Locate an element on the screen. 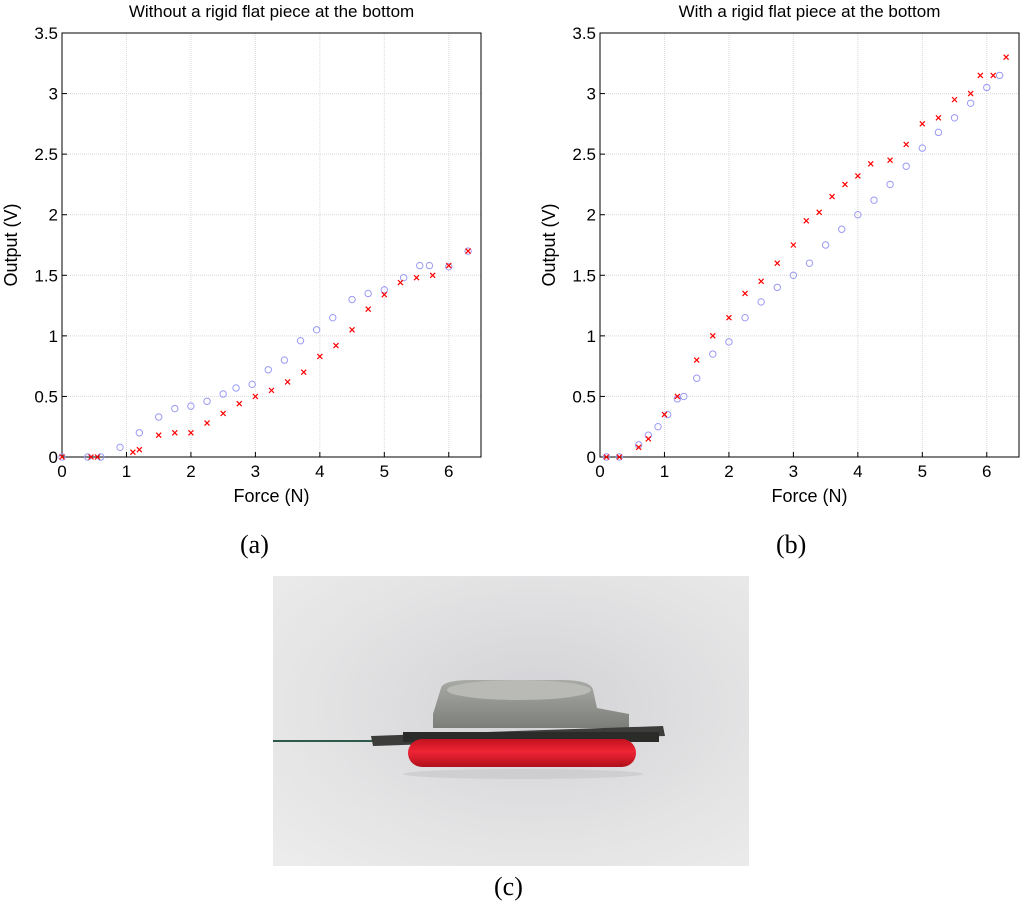  x-axis-label: Force (N) is located at coordinates (272, 496).